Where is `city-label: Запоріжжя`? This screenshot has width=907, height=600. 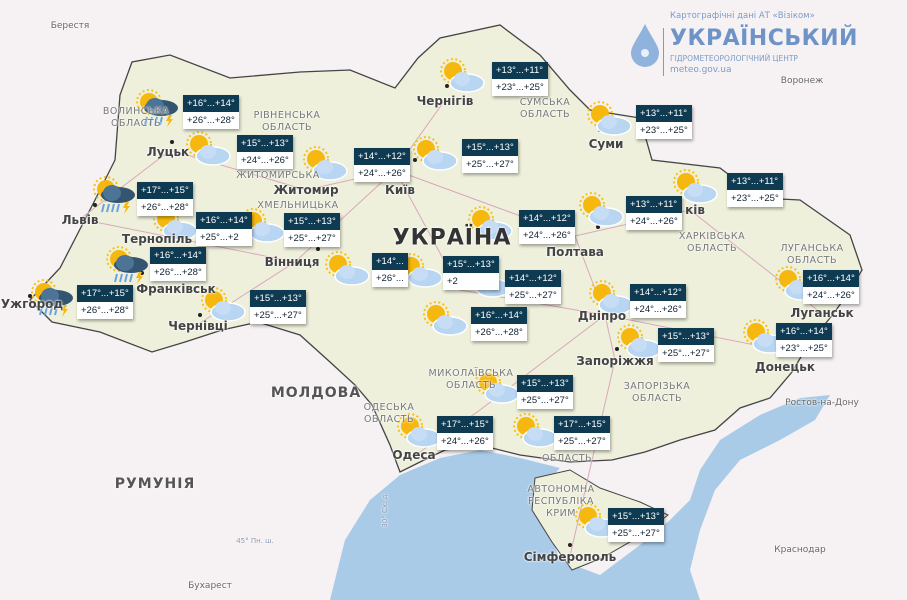
city-label: Запоріжжя is located at coordinates (615, 361).